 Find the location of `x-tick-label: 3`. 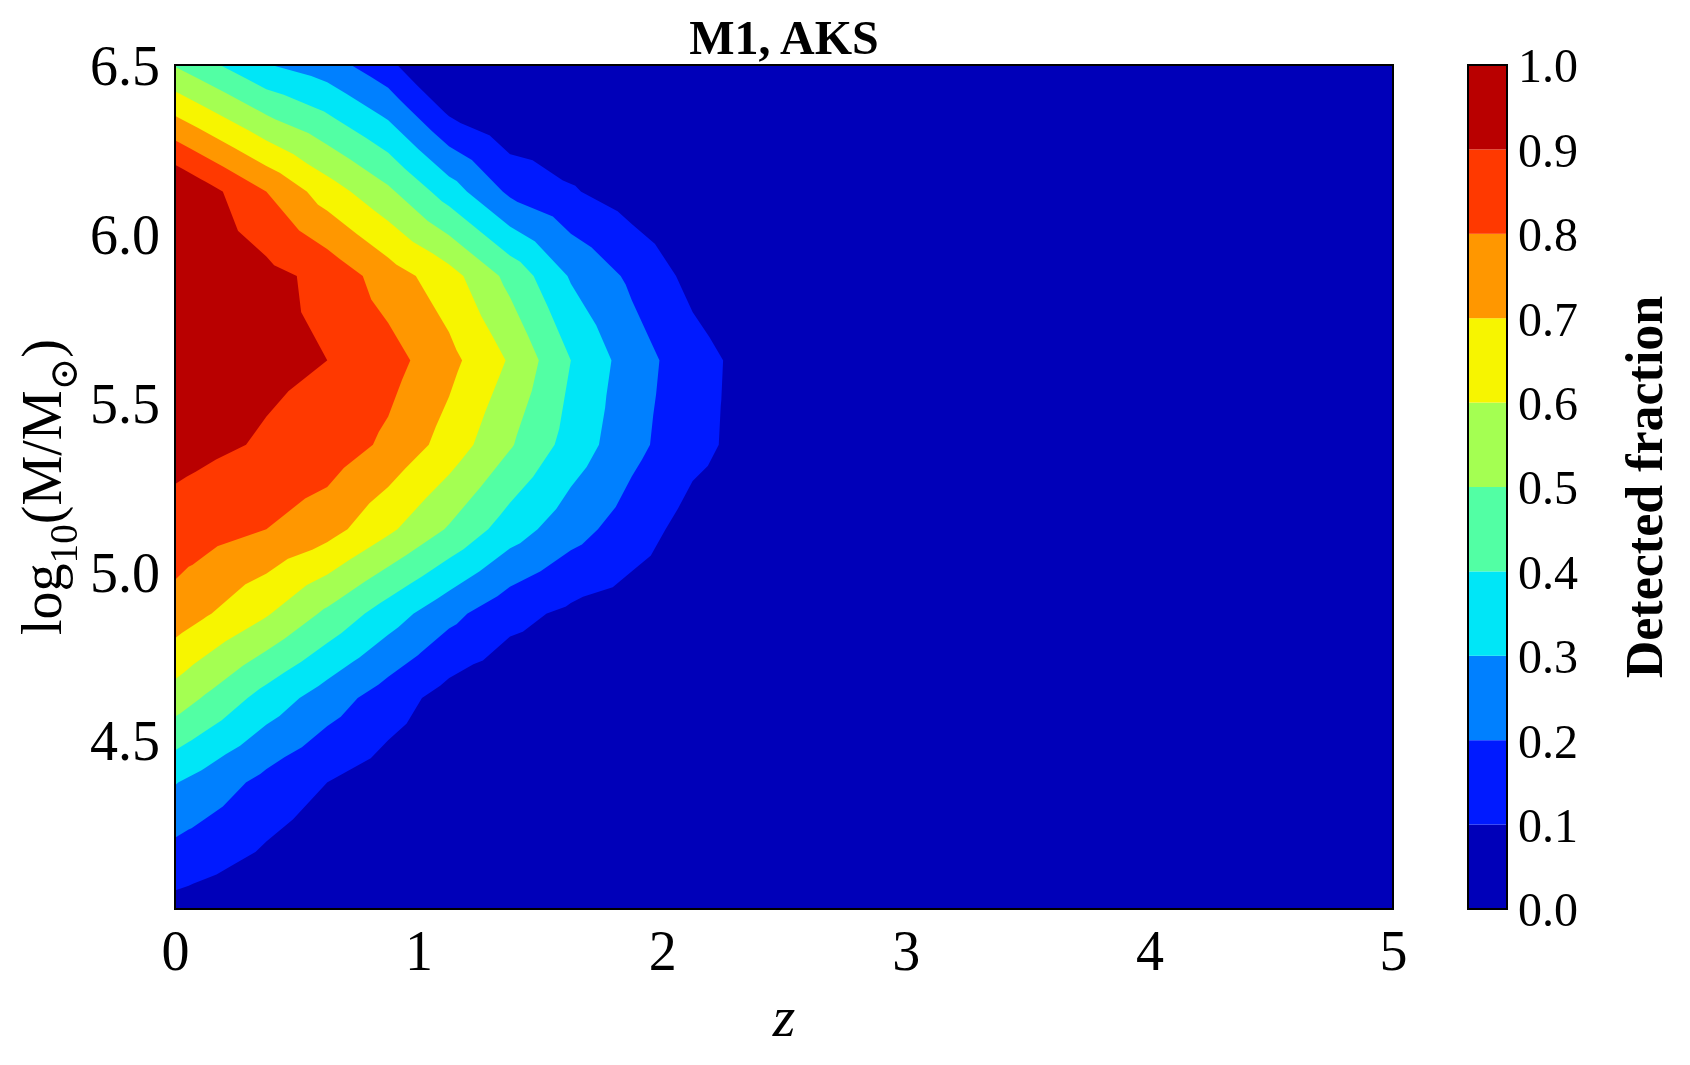

x-tick-label: 3 is located at coordinates (906, 950).